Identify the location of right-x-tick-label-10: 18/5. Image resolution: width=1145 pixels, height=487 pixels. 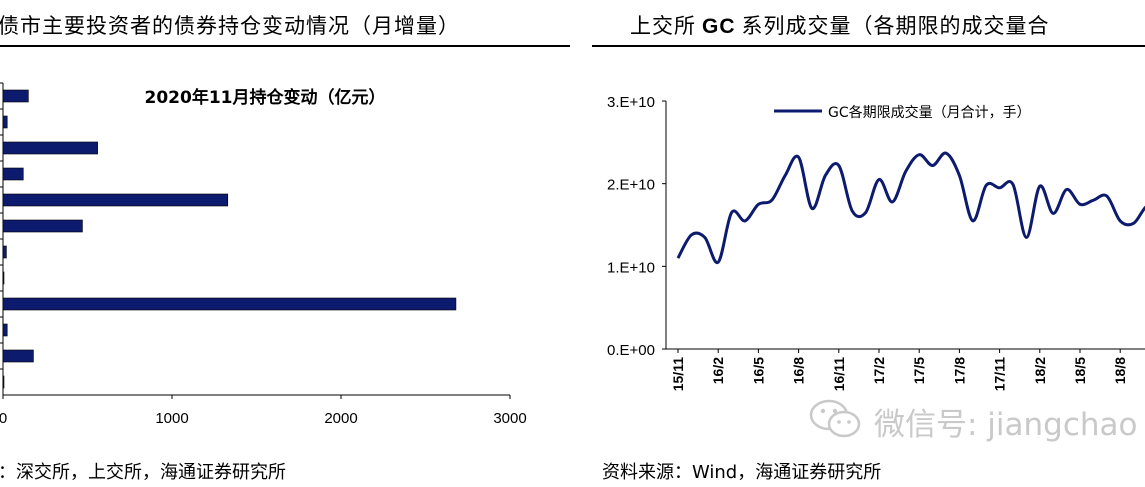
(1080, 370).